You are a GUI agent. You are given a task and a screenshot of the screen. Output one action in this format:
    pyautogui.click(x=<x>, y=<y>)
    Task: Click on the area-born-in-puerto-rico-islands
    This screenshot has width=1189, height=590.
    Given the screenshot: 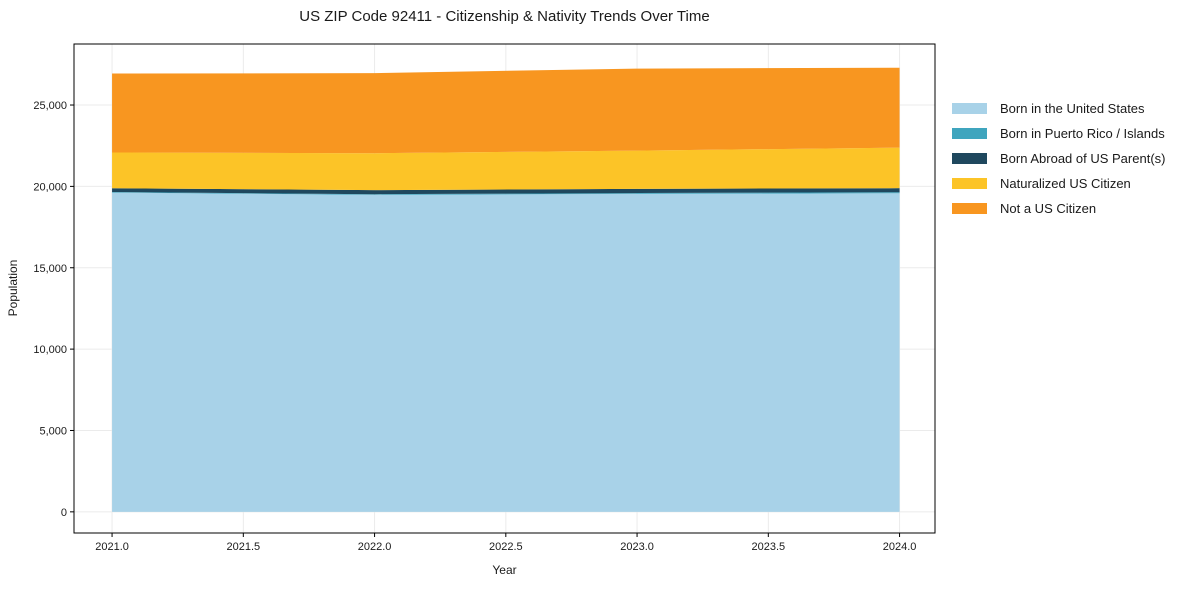 What is the action you would take?
    pyautogui.click(x=506, y=193)
    